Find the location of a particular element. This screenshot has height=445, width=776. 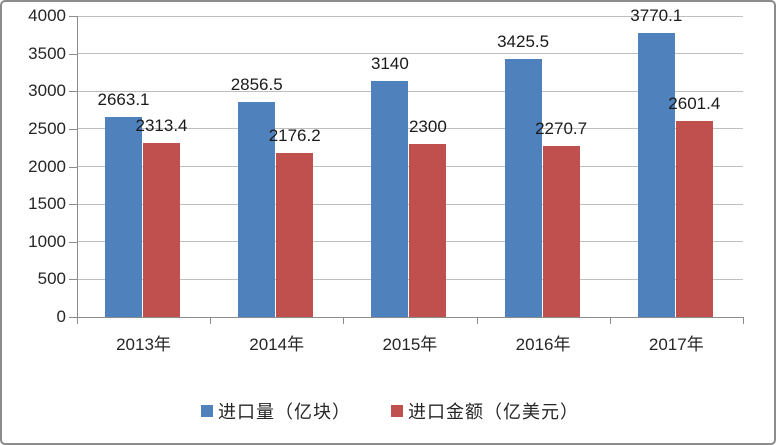

bar-进口量（亿块）-2013年 is located at coordinates (123, 216).